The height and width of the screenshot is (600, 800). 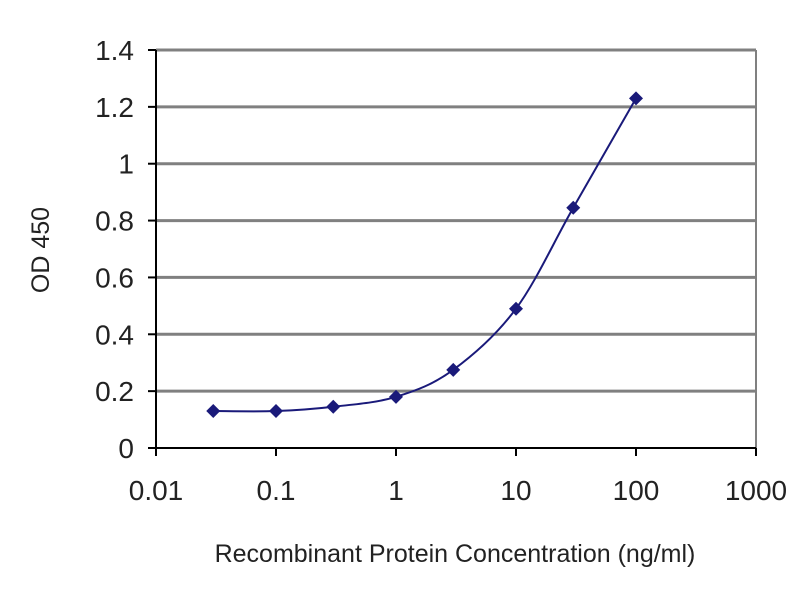 What do you see at coordinates (126, 164) in the screenshot?
I see `y-tick-label: 1` at bounding box center [126, 164].